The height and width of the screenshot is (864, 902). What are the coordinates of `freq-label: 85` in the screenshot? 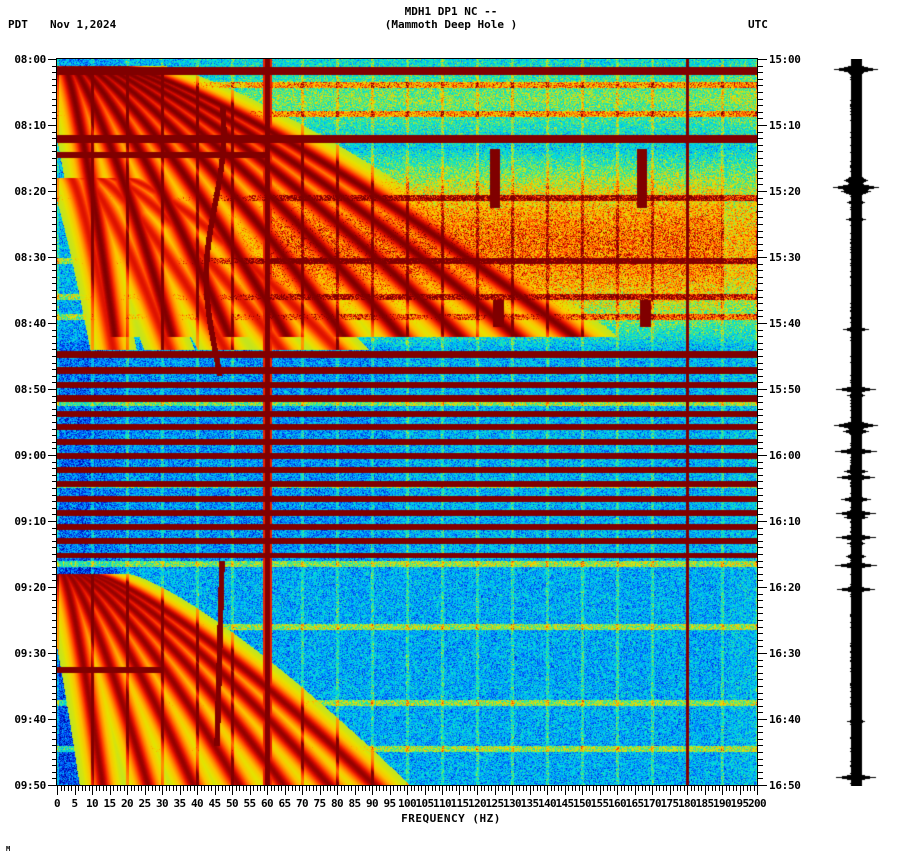 It's located at (354, 803).